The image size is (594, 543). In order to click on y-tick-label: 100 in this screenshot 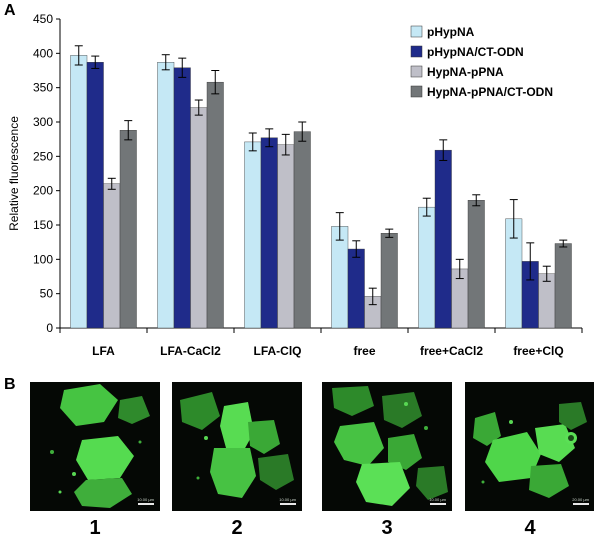, I will do `click(43, 259)`.